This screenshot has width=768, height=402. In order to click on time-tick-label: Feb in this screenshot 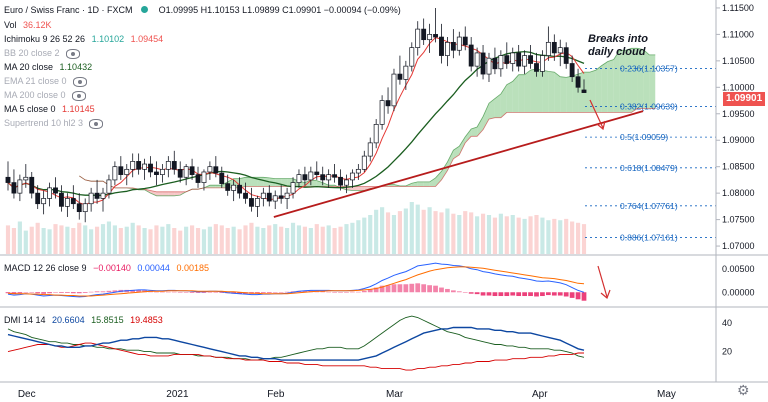, I will do `click(276, 394)`.